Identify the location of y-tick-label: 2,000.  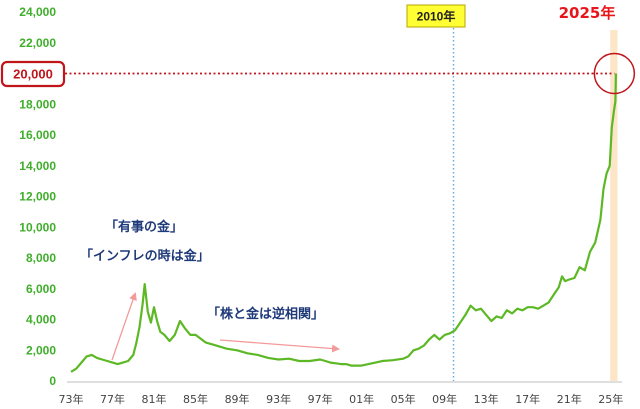
(41, 350).